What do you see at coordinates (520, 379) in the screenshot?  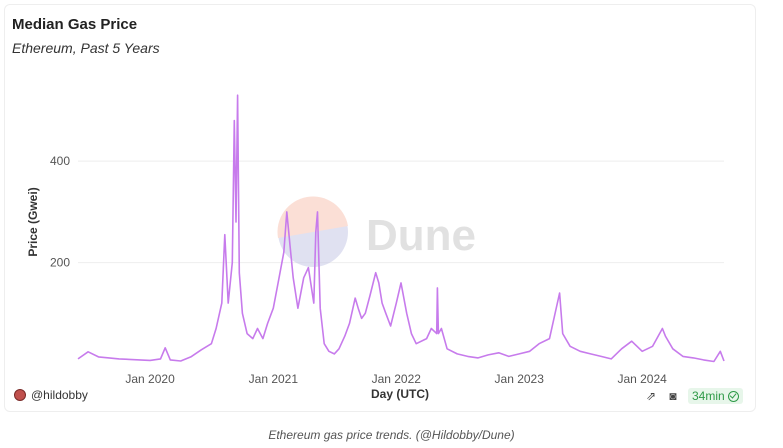 I see `x-tick-label: Jan 2023` at bounding box center [520, 379].